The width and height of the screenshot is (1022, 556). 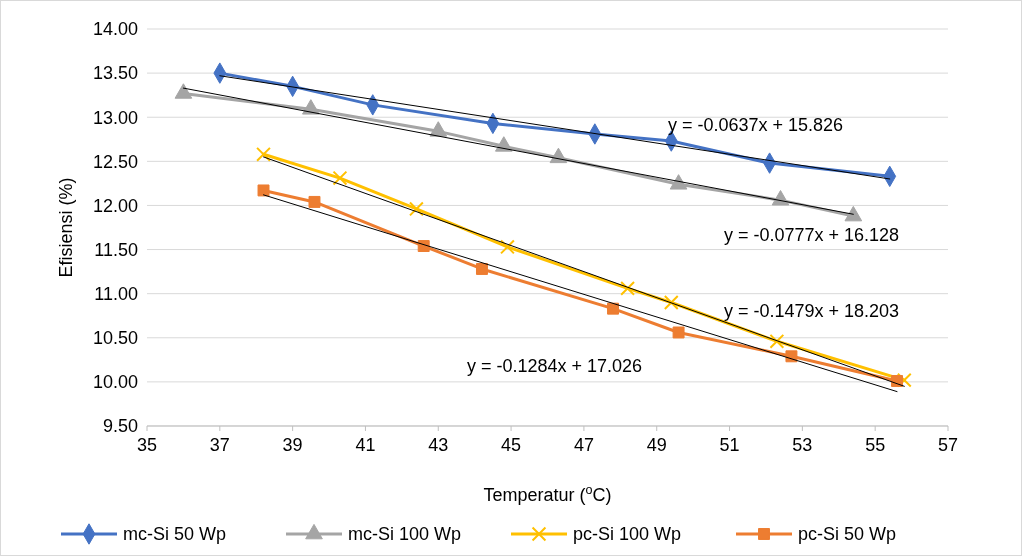 I want to click on x-tick-label: 49, so click(x=656, y=445).